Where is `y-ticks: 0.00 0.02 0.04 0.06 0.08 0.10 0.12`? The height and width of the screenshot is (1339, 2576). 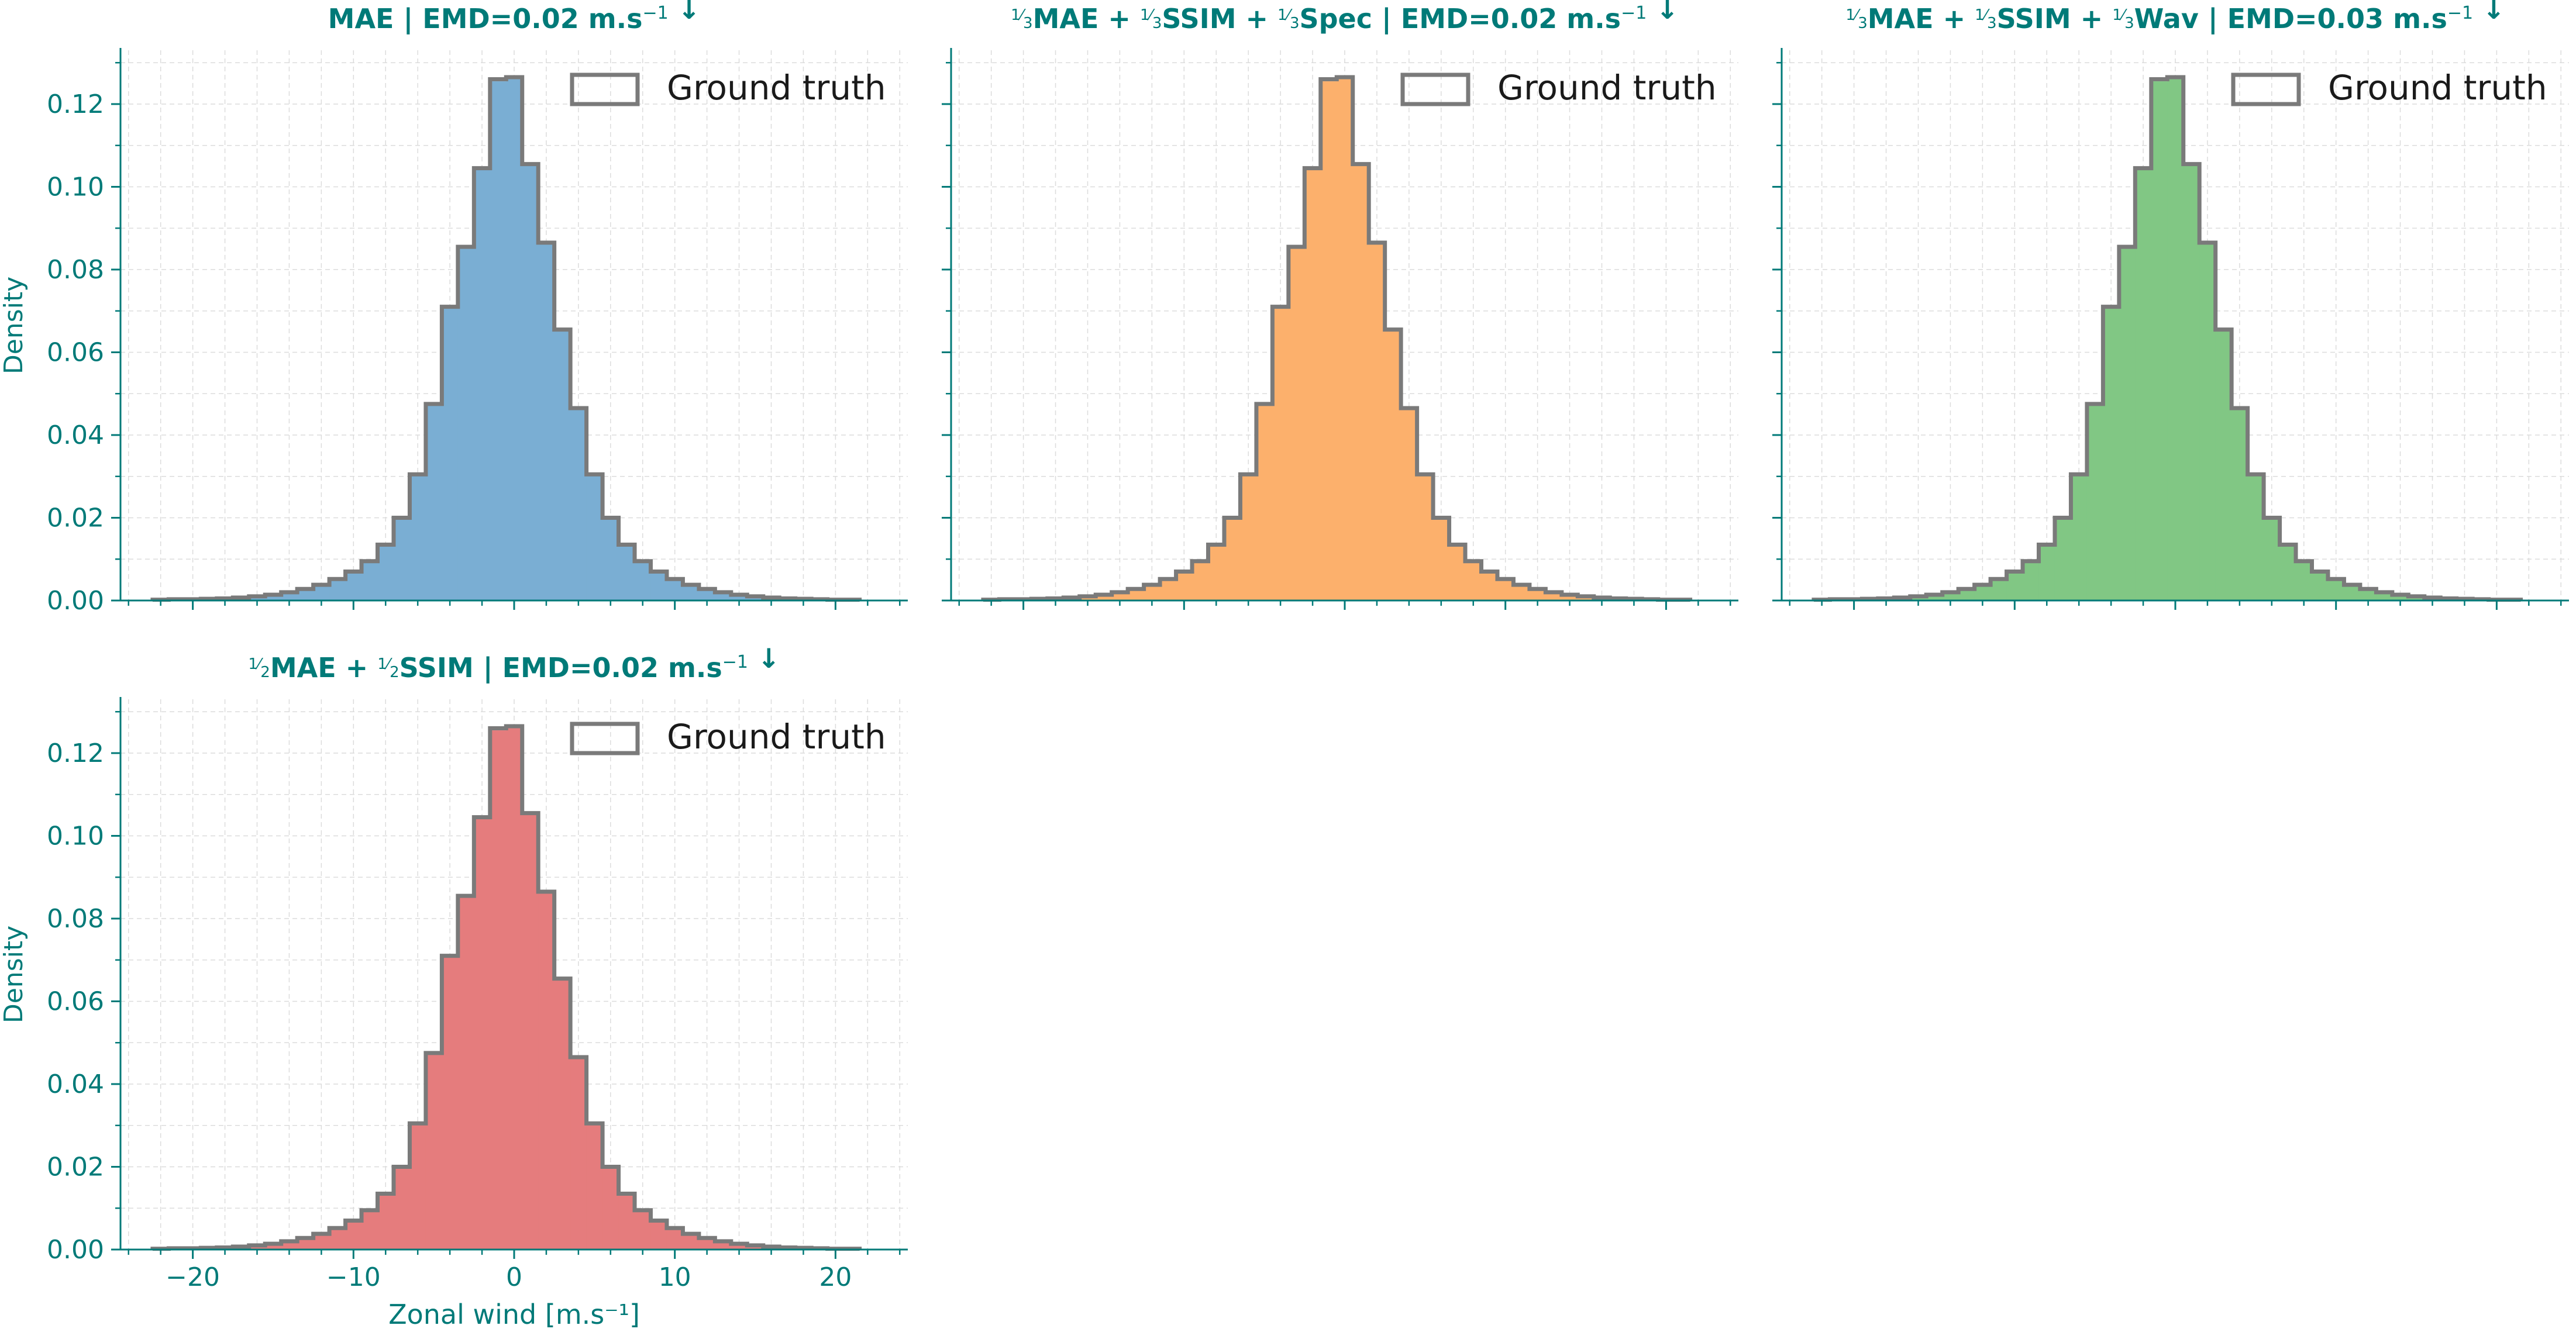 y-ticks: 0.00 0.02 0.04 0.06 0.08 0.10 0.12 is located at coordinates (83, 987).